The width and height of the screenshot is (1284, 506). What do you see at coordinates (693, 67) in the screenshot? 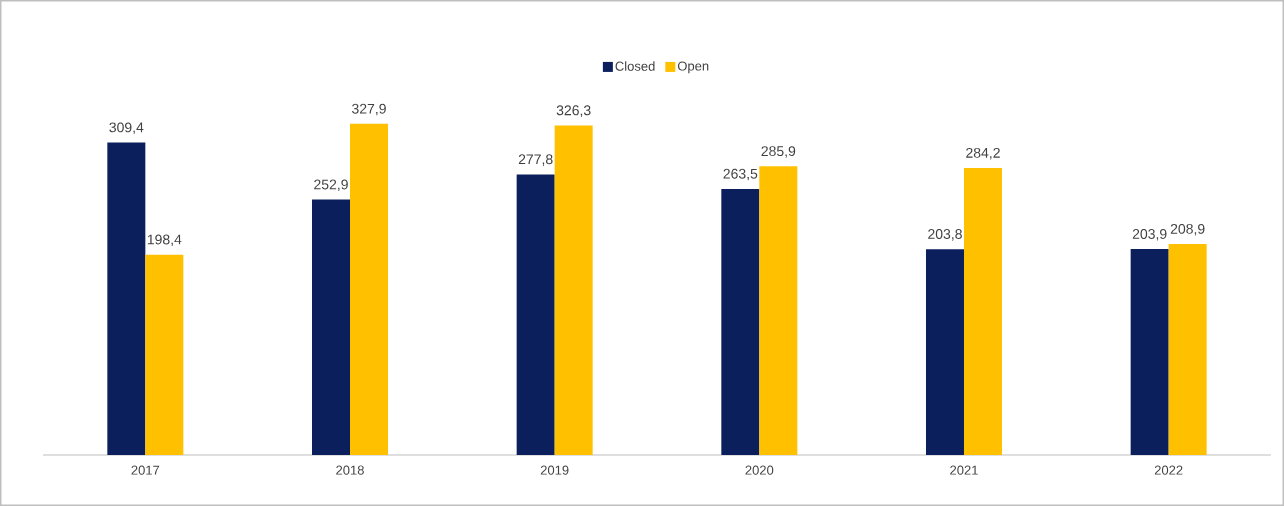
I see `legend-label: Open` at bounding box center [693, 67].